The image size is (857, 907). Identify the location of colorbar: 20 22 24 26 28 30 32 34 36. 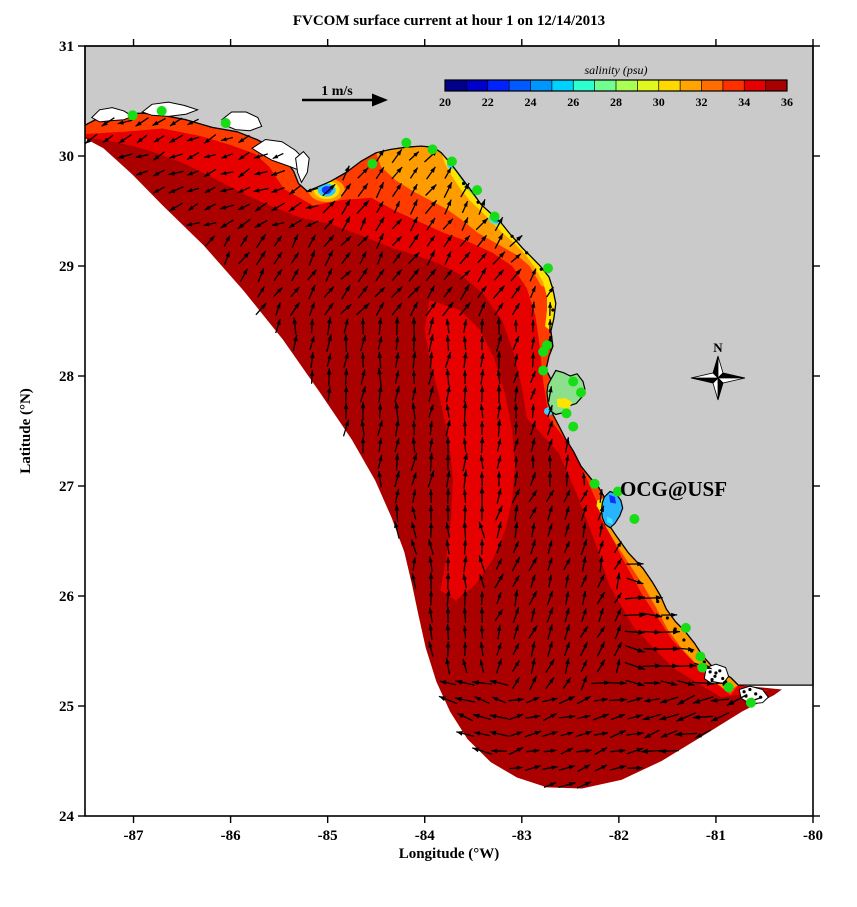
(616, 94).